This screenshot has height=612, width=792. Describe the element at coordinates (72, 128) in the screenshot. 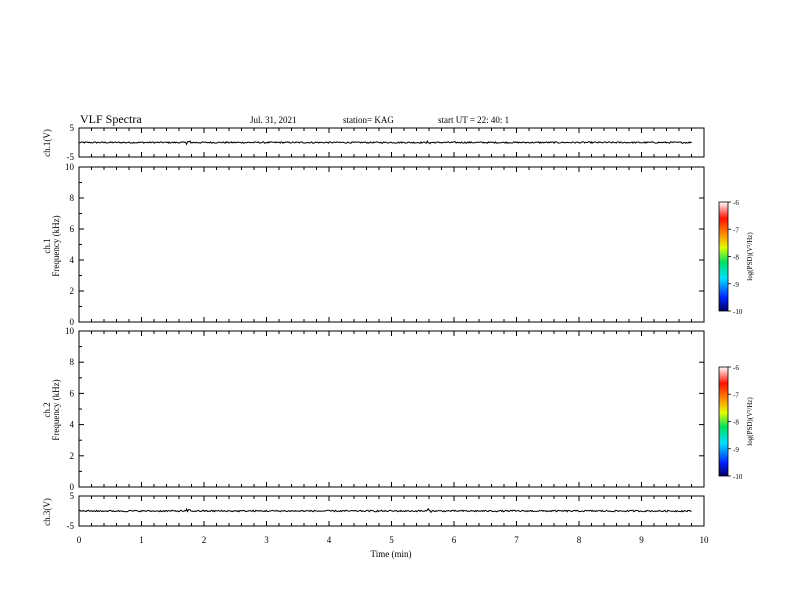

I see `ch1-voltage-ytick-label: 5` at that location.